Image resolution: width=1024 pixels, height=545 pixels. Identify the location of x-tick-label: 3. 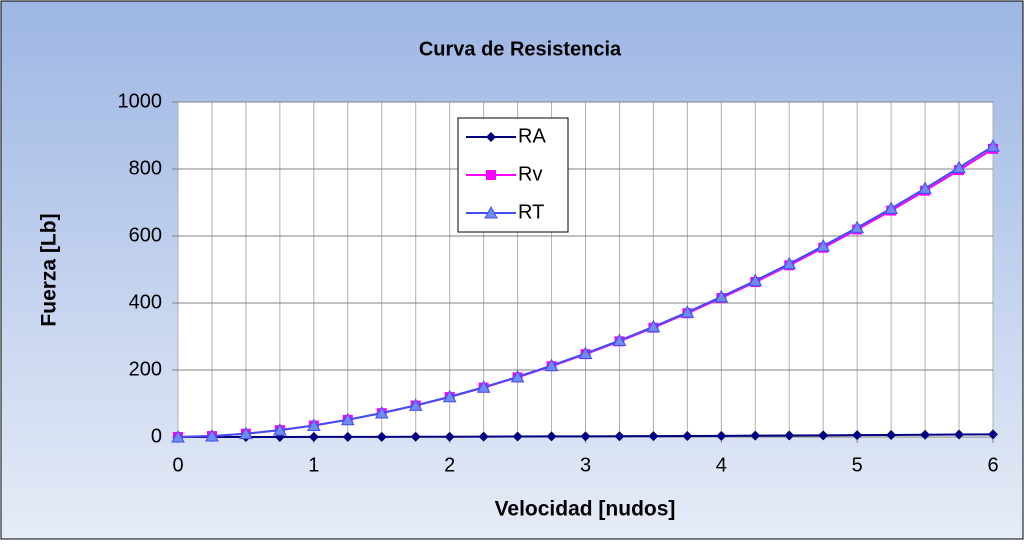
(585, 465).